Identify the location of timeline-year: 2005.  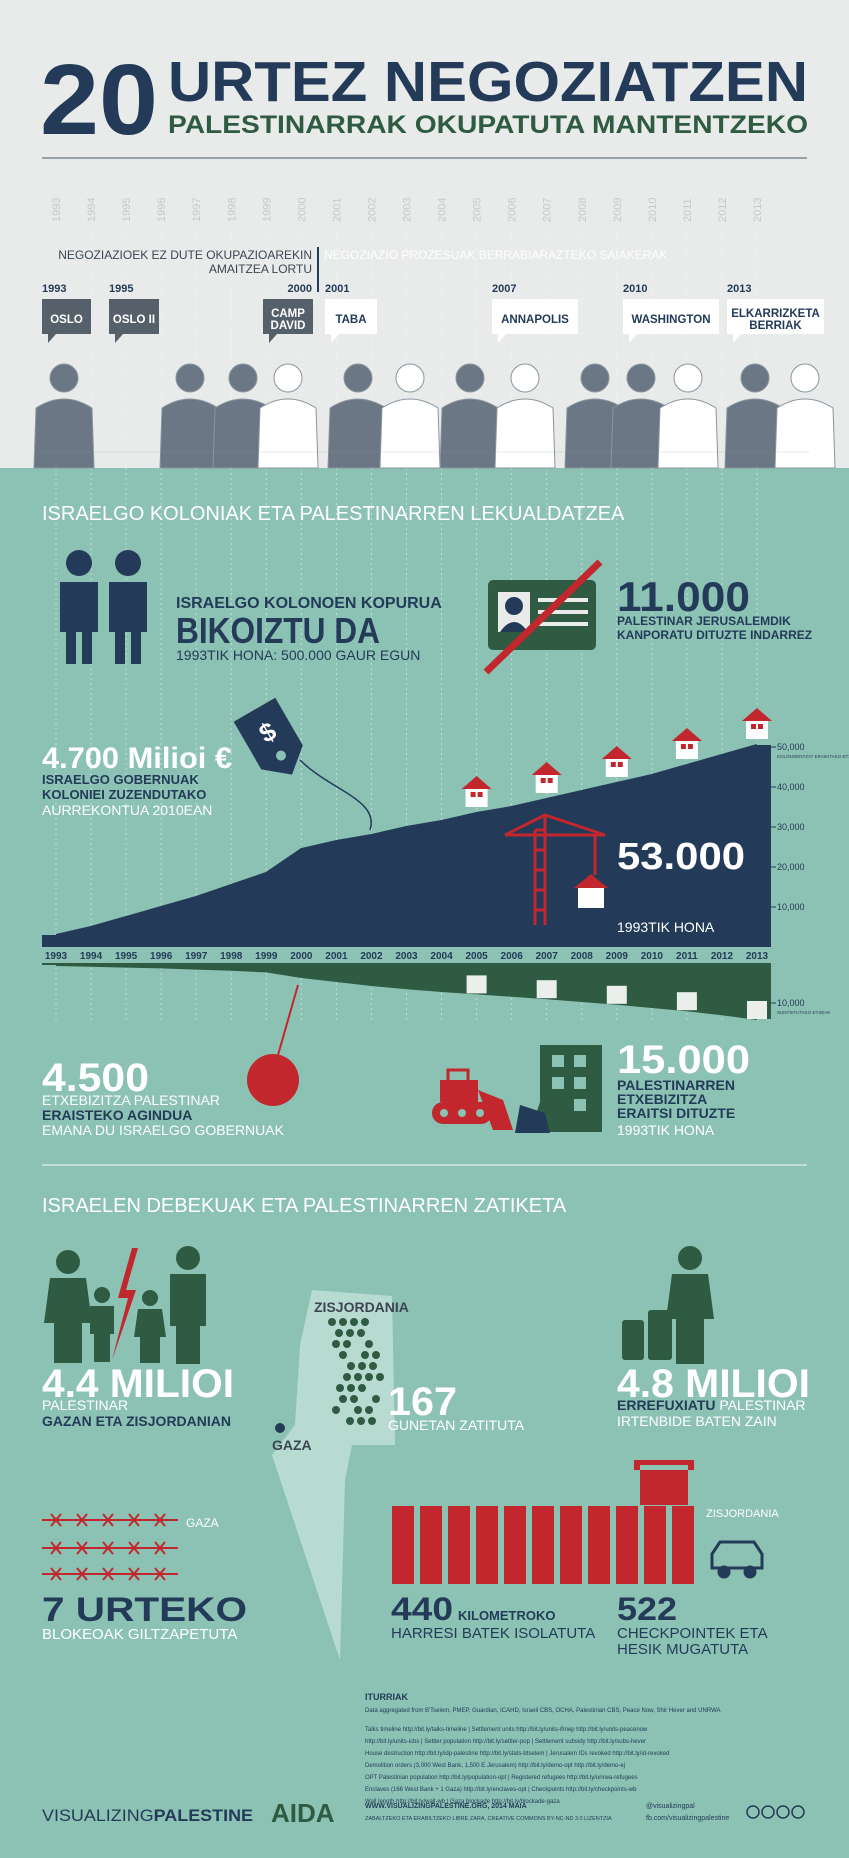
(478, 210).